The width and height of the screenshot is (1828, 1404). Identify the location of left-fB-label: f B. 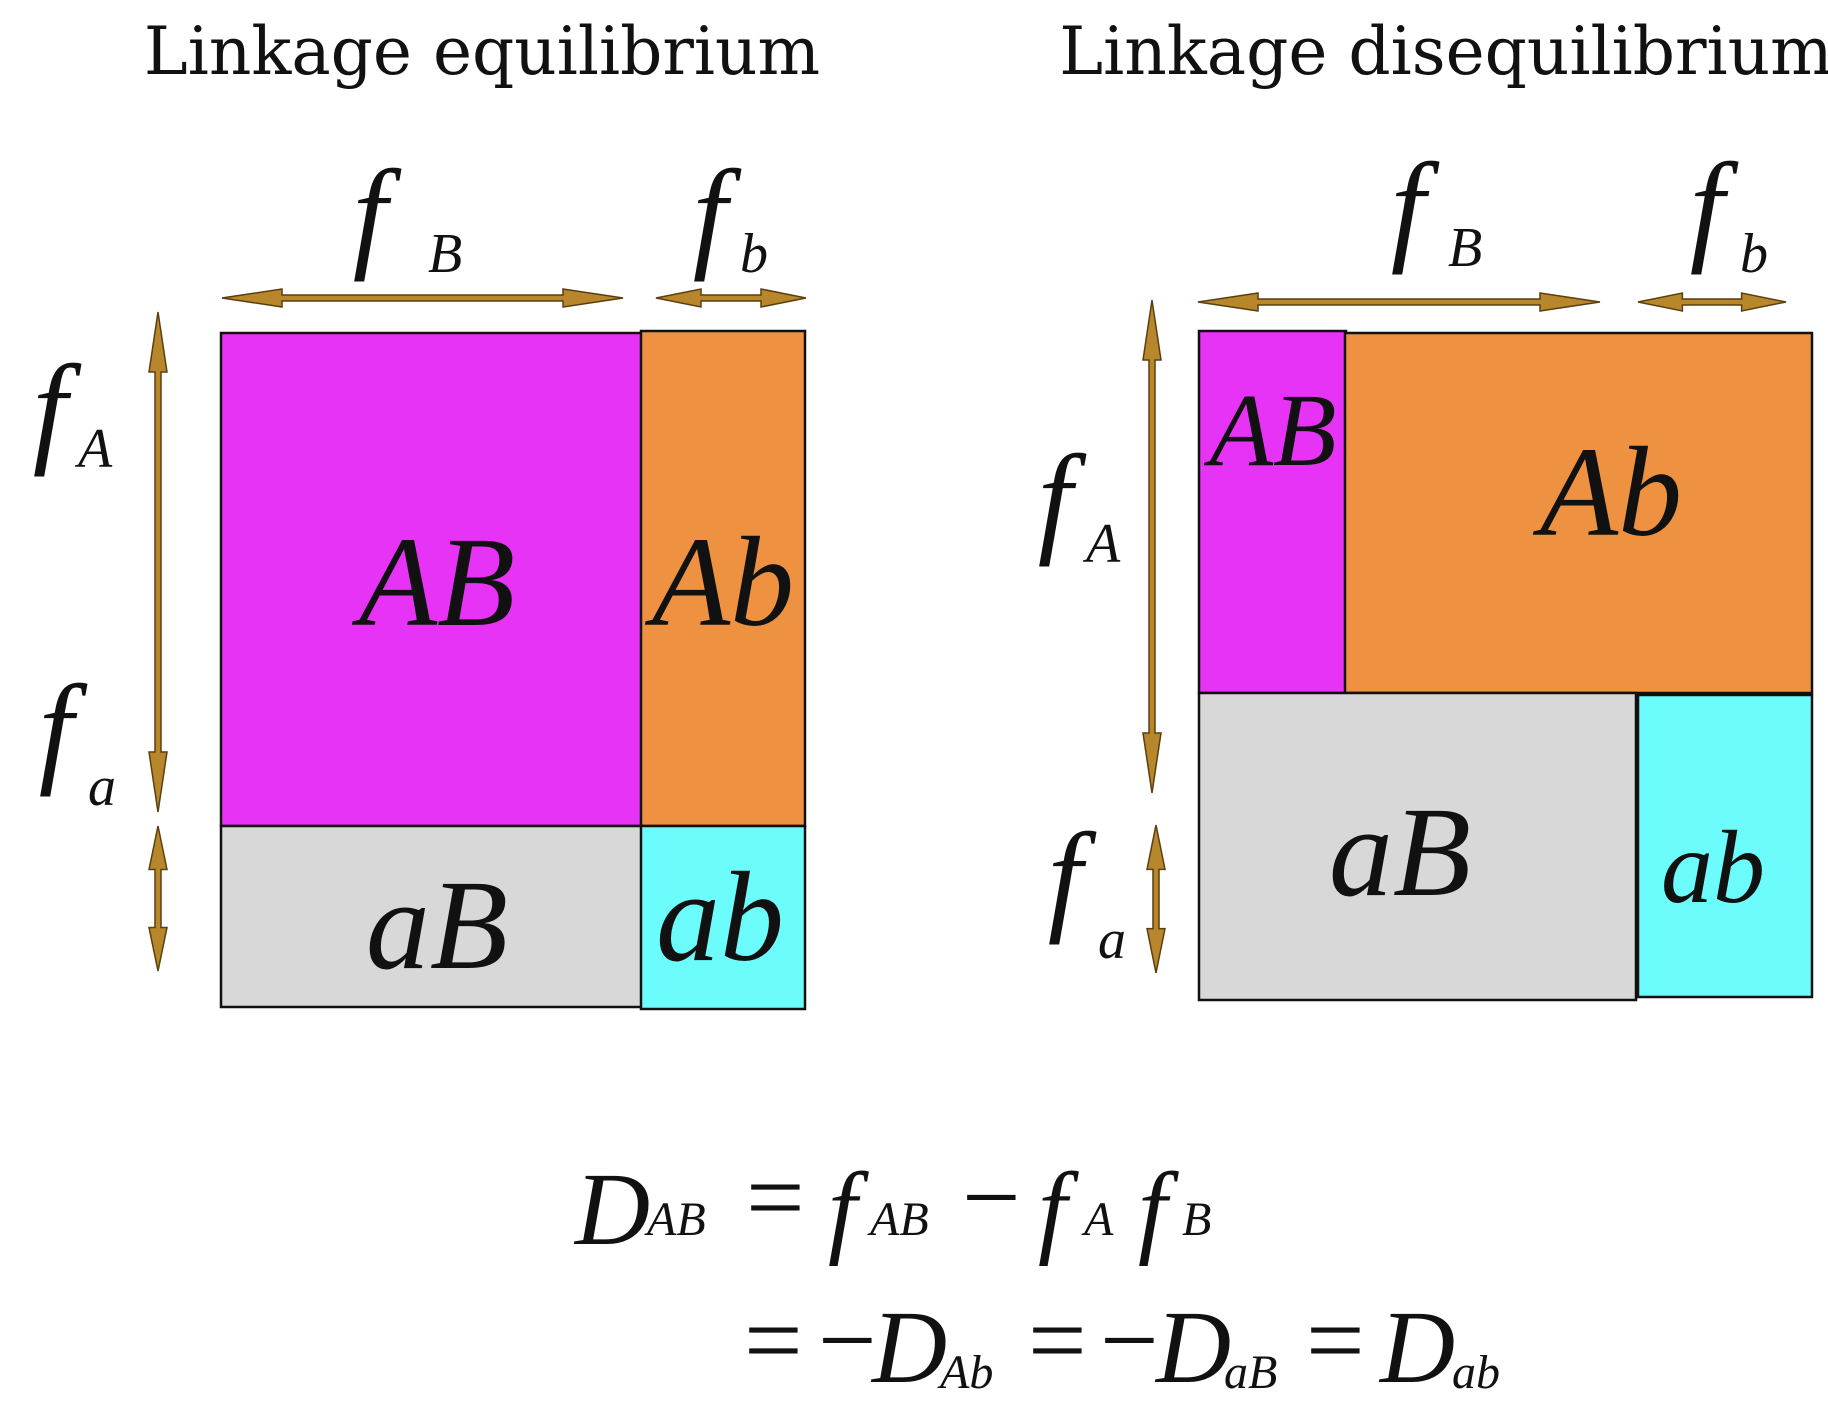
(407, 215).